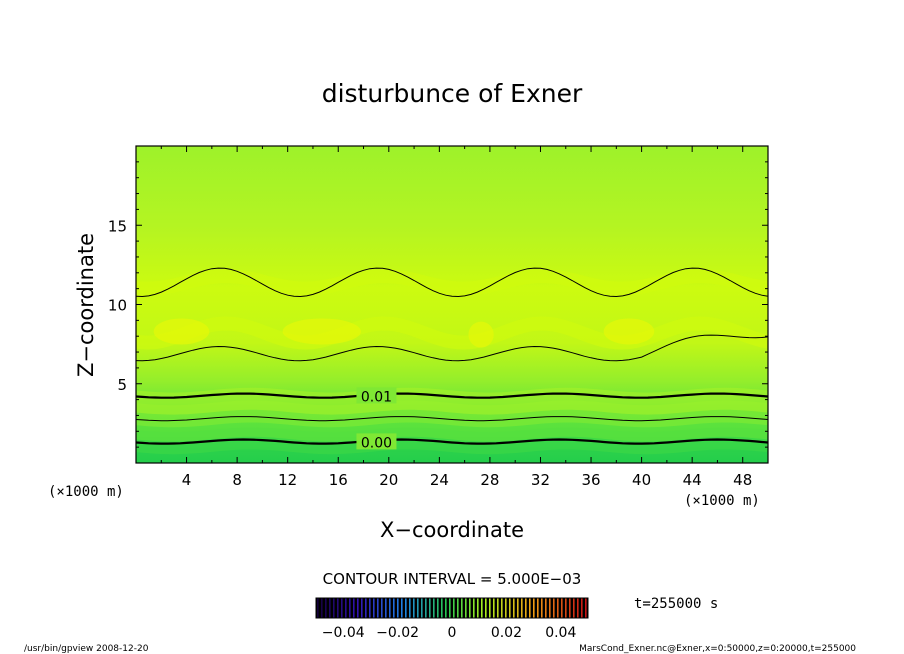 This screenshot has height=654, width=904. Describe the element at coordinates (86, 649) in the screenshot. I see `footer-left: /usr/bin/gpview 2008-12-20` at that location.